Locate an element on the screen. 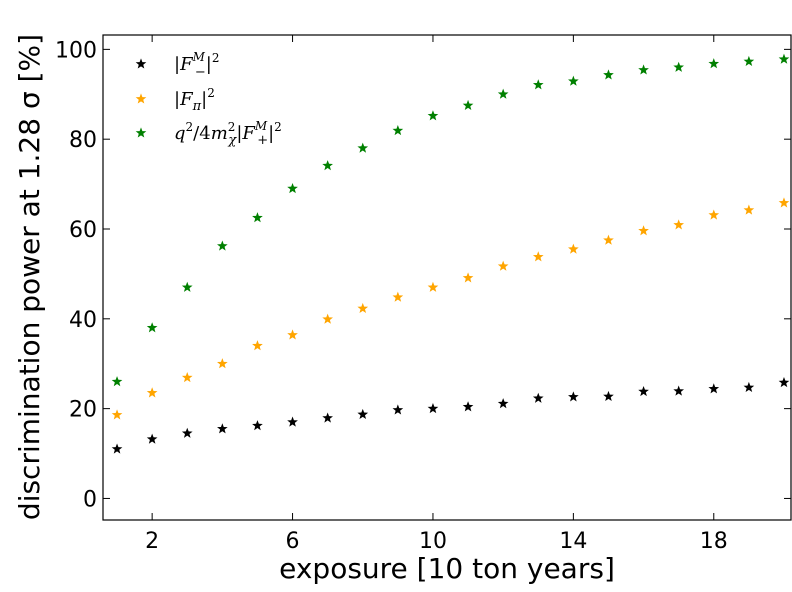  y-tick-label: 40 is located at coordinates (83, 320).